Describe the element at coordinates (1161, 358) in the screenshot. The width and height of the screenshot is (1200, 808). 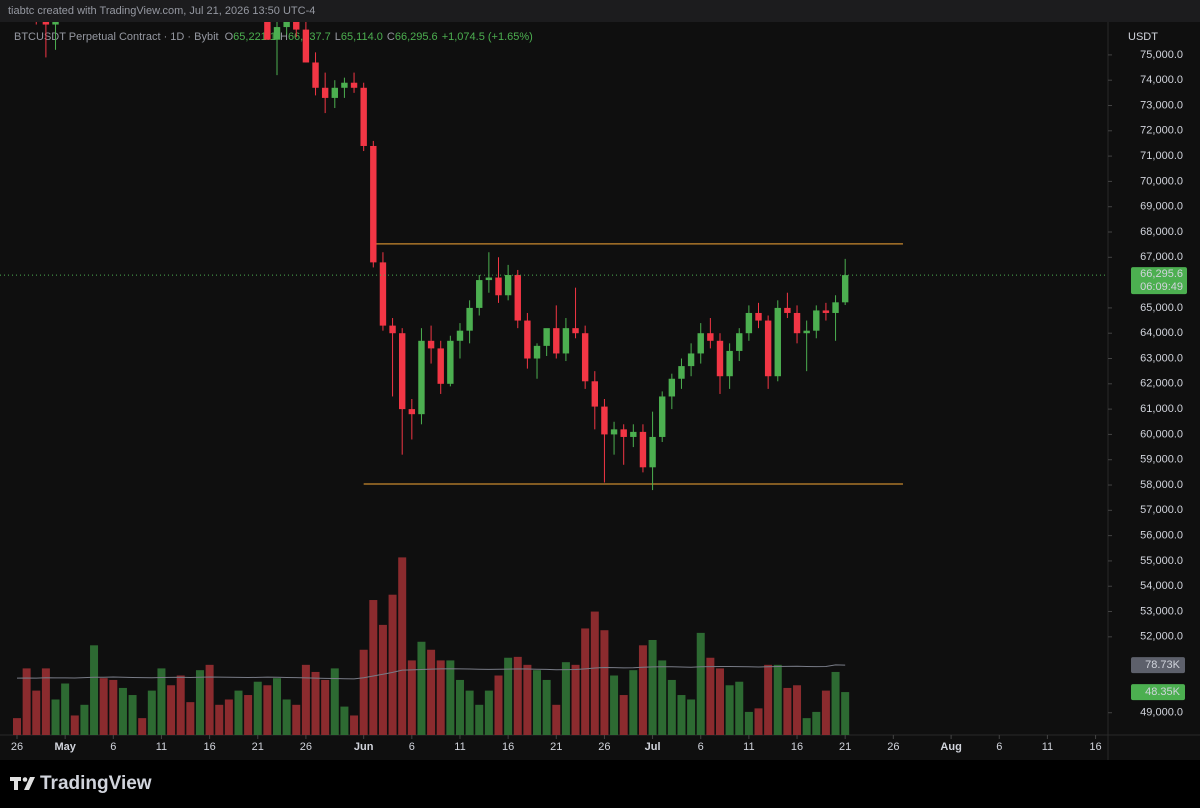
I see `y-tick-label: 63,000.0` at that location.